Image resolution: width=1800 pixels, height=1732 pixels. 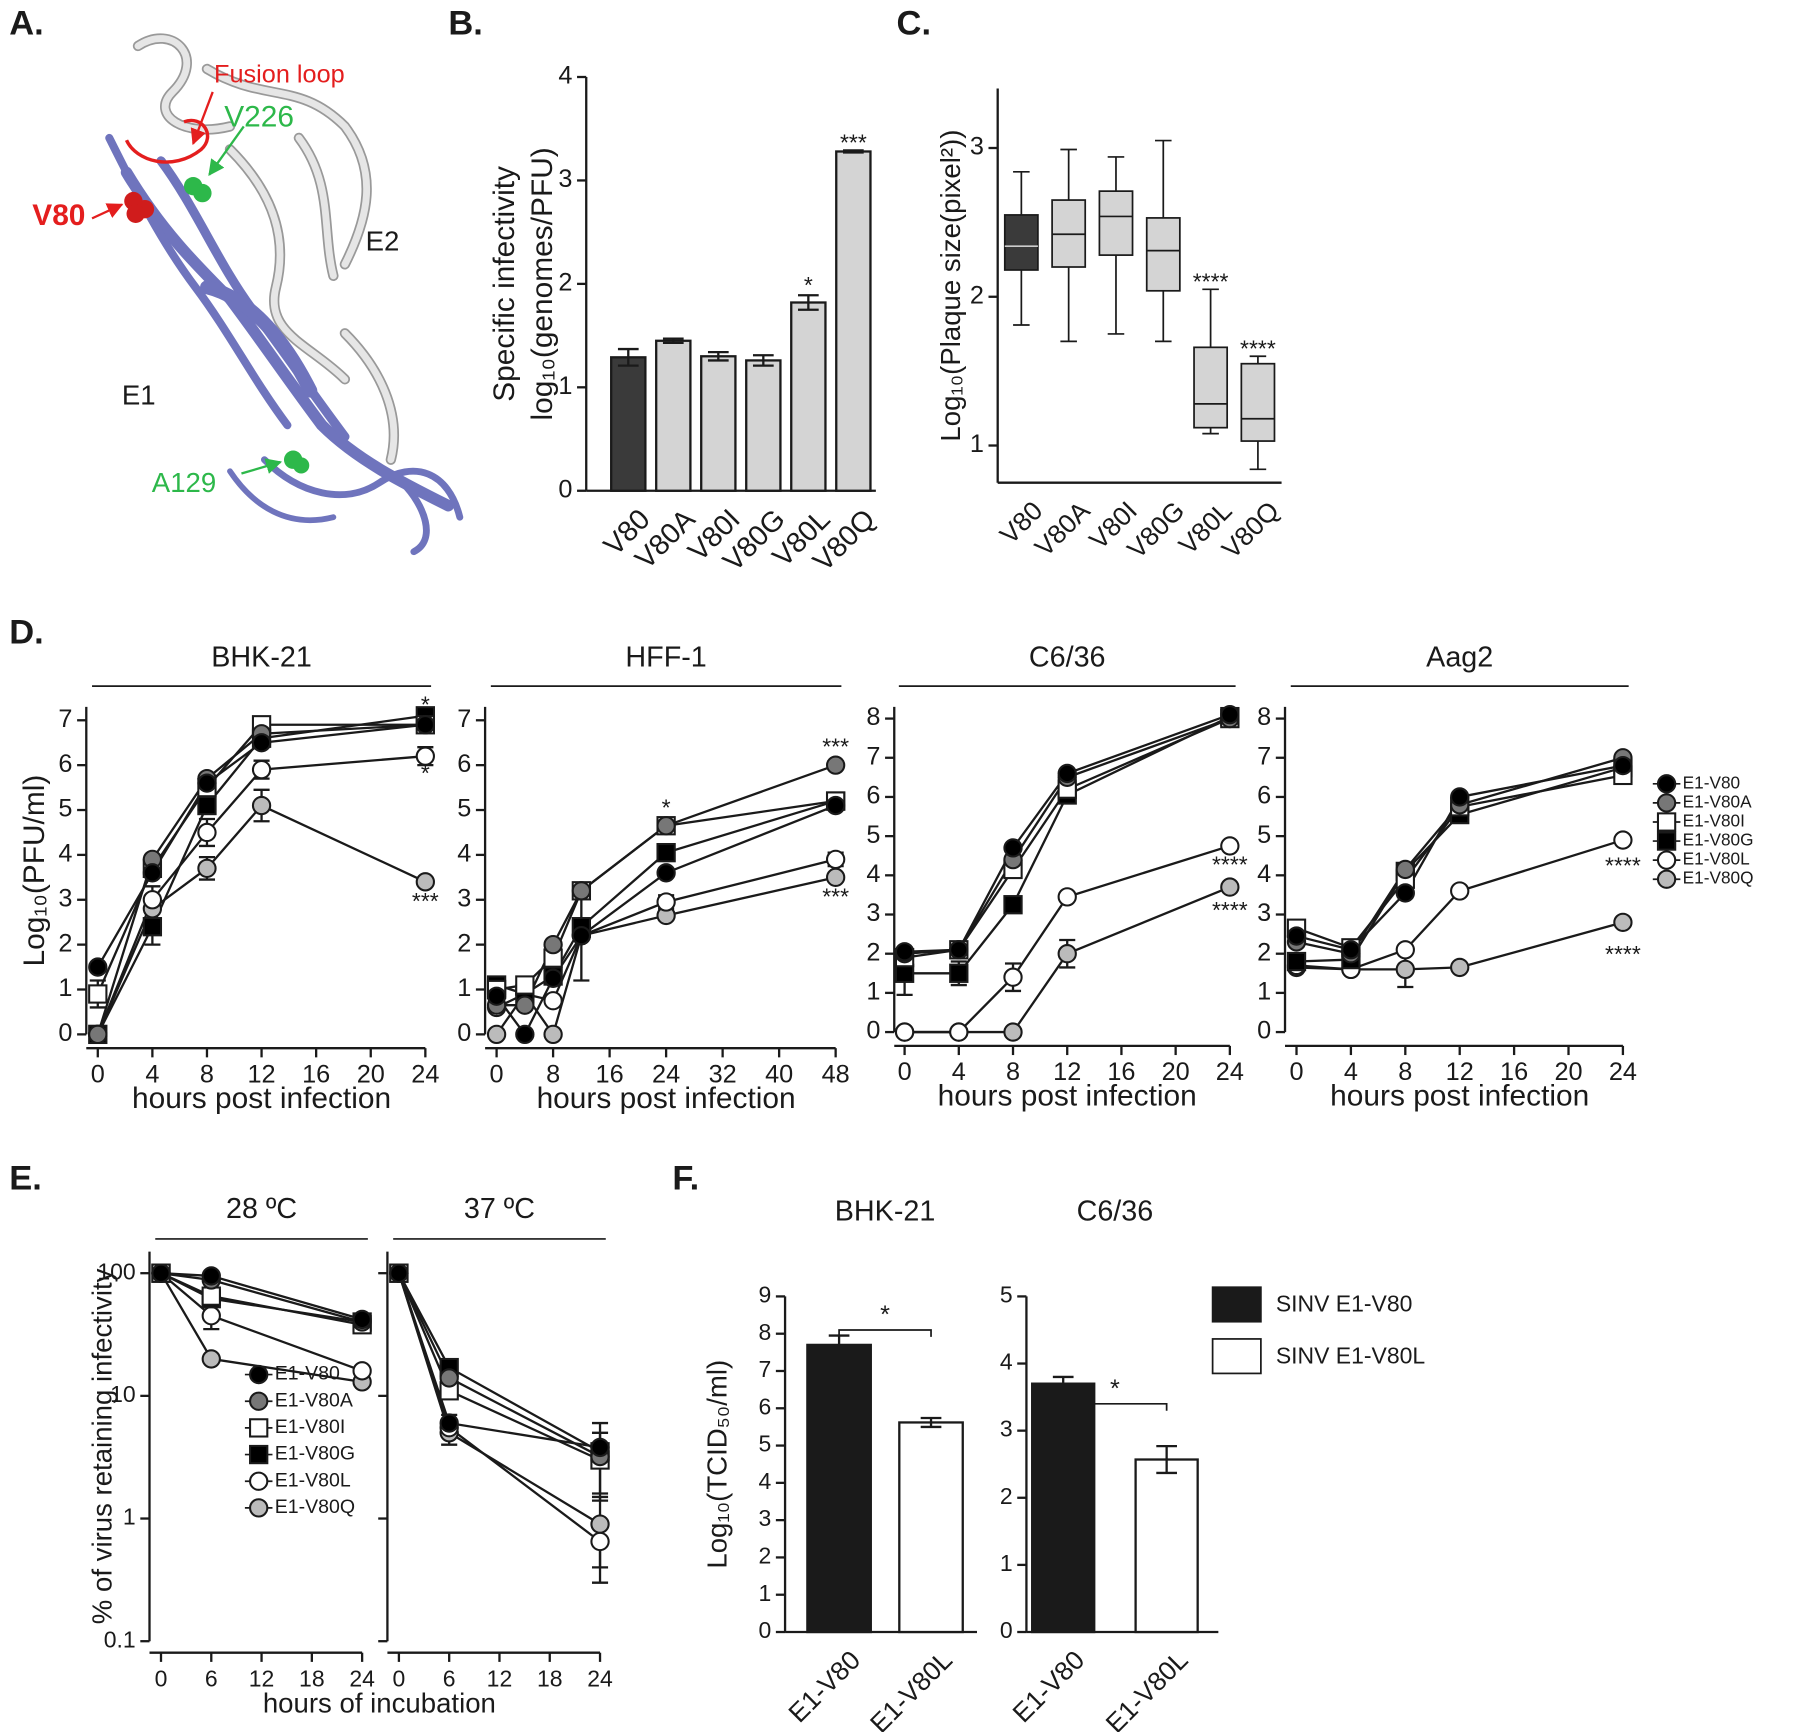 I want to click on y-tick-label: 10, so click(x=123, y=1394).